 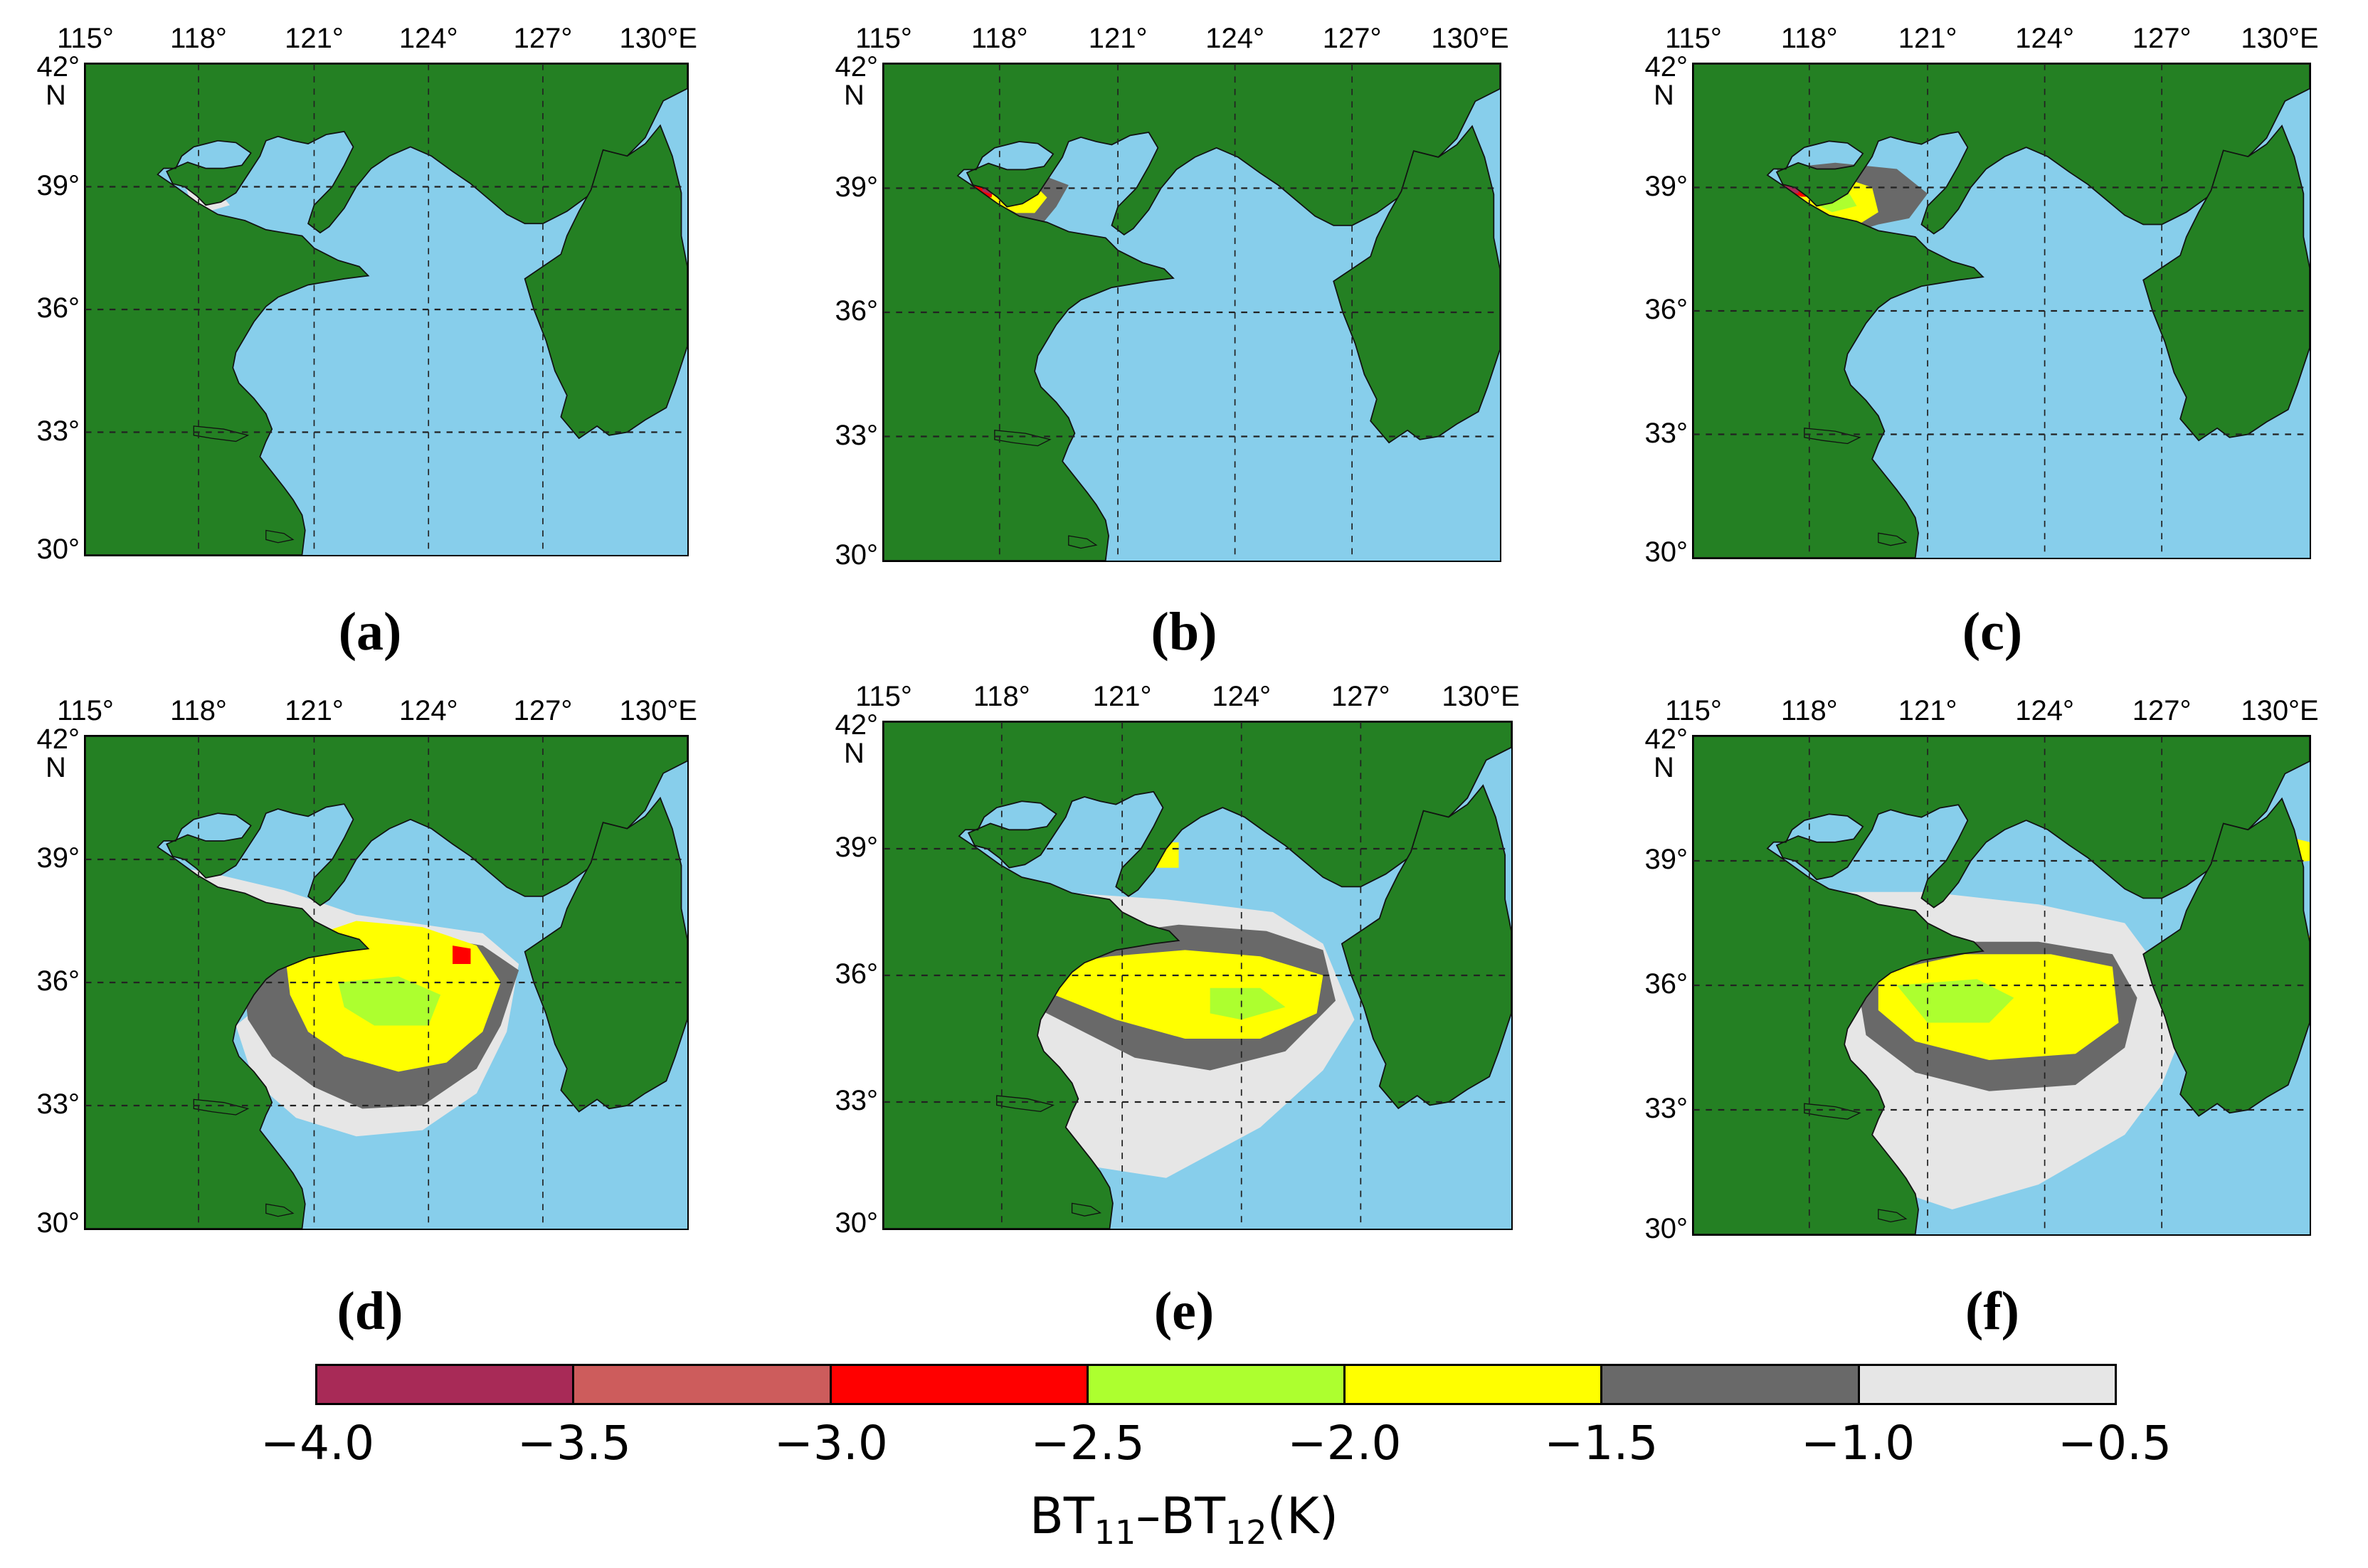 I want to click on colorbar-tick-label: −0.5, so click(x=2115, y=1443).